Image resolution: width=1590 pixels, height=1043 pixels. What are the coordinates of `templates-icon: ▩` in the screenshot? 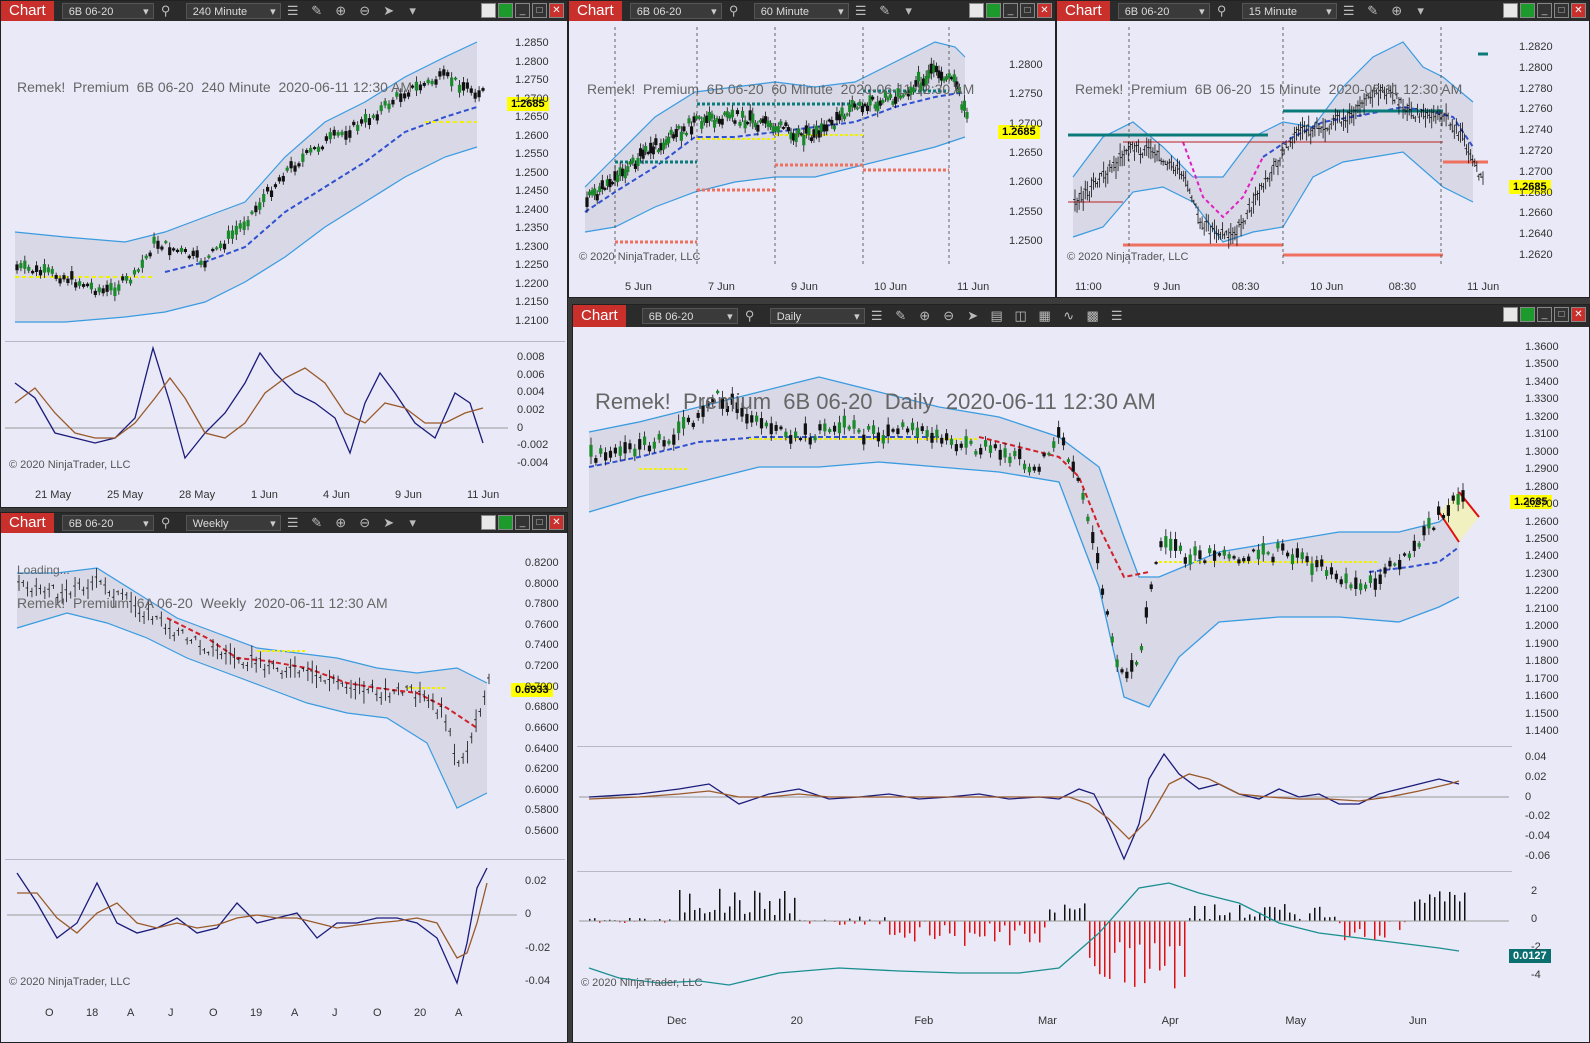 It's located at (1092, 315).